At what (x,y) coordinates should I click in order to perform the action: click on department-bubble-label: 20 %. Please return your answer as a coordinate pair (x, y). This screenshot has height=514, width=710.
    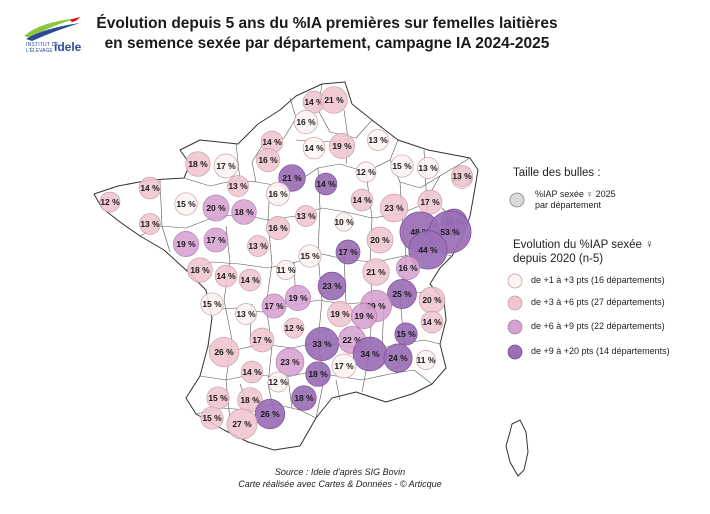
    Looking at the image, I should click on (432, 300).